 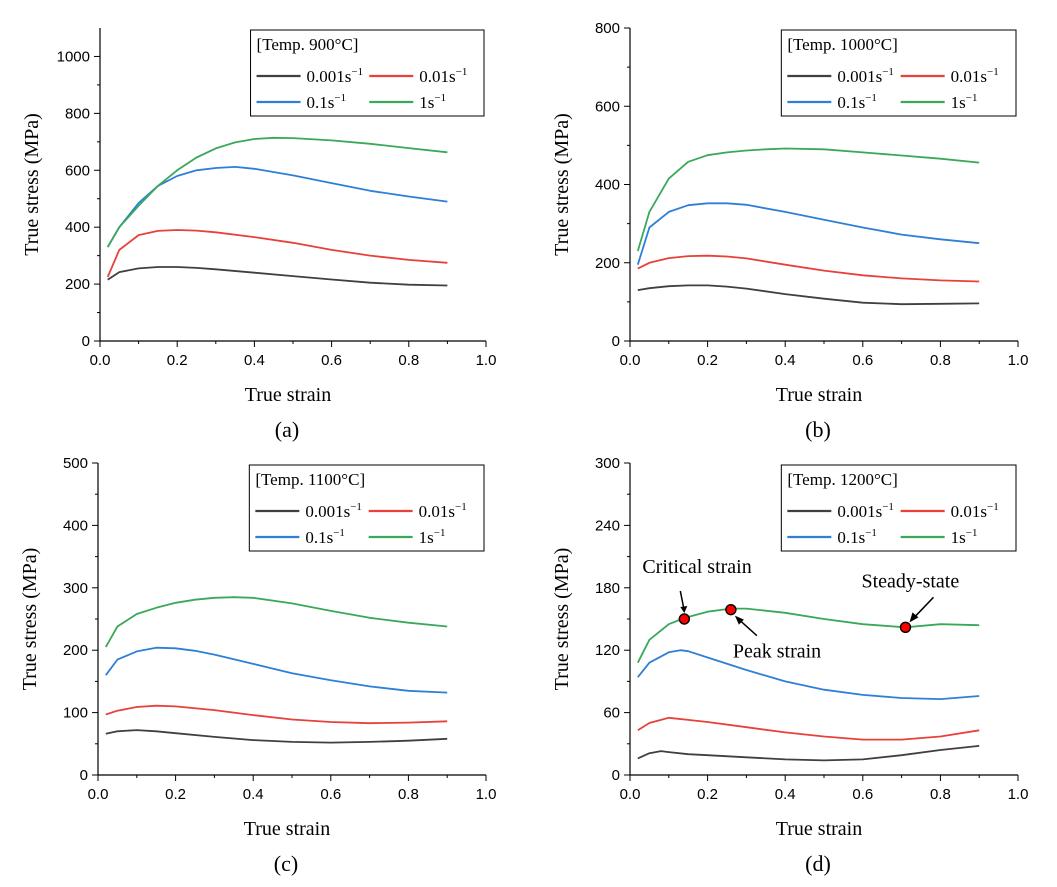 What do you see at coordinates (818, 863) in the screenshot?
I see `panel-label: (d)` at bounding box center [818, 863].